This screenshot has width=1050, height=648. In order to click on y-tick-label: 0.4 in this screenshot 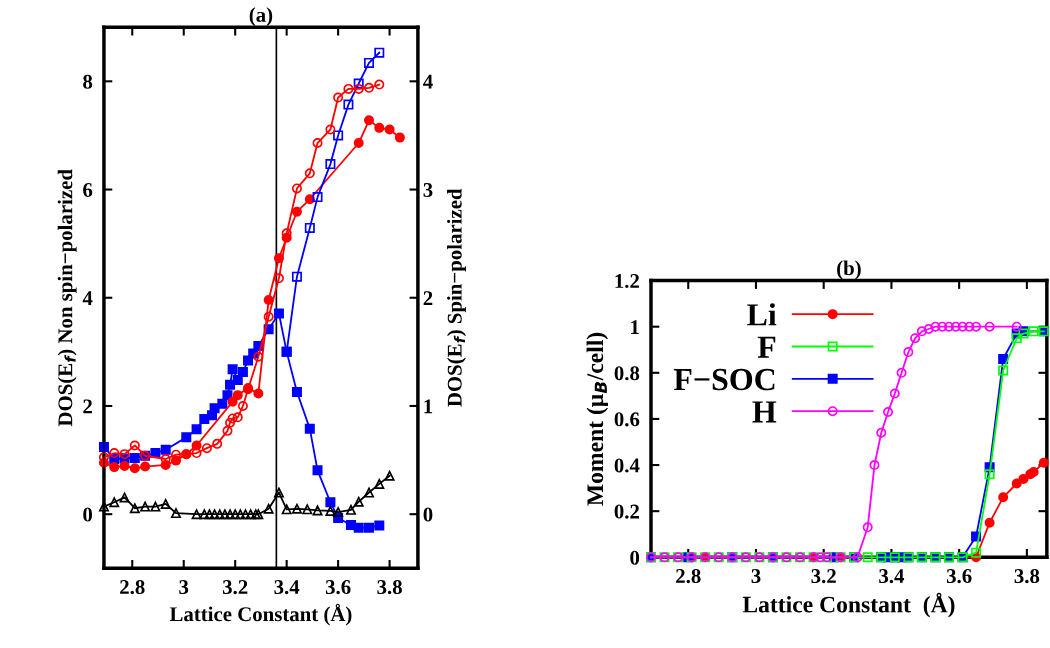, I will do `click(627, 465)`.